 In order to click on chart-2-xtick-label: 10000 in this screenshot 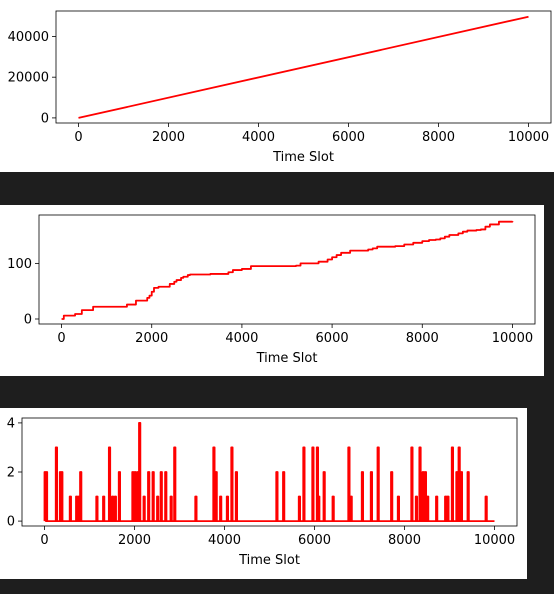, I will do `click(512, 338)`.